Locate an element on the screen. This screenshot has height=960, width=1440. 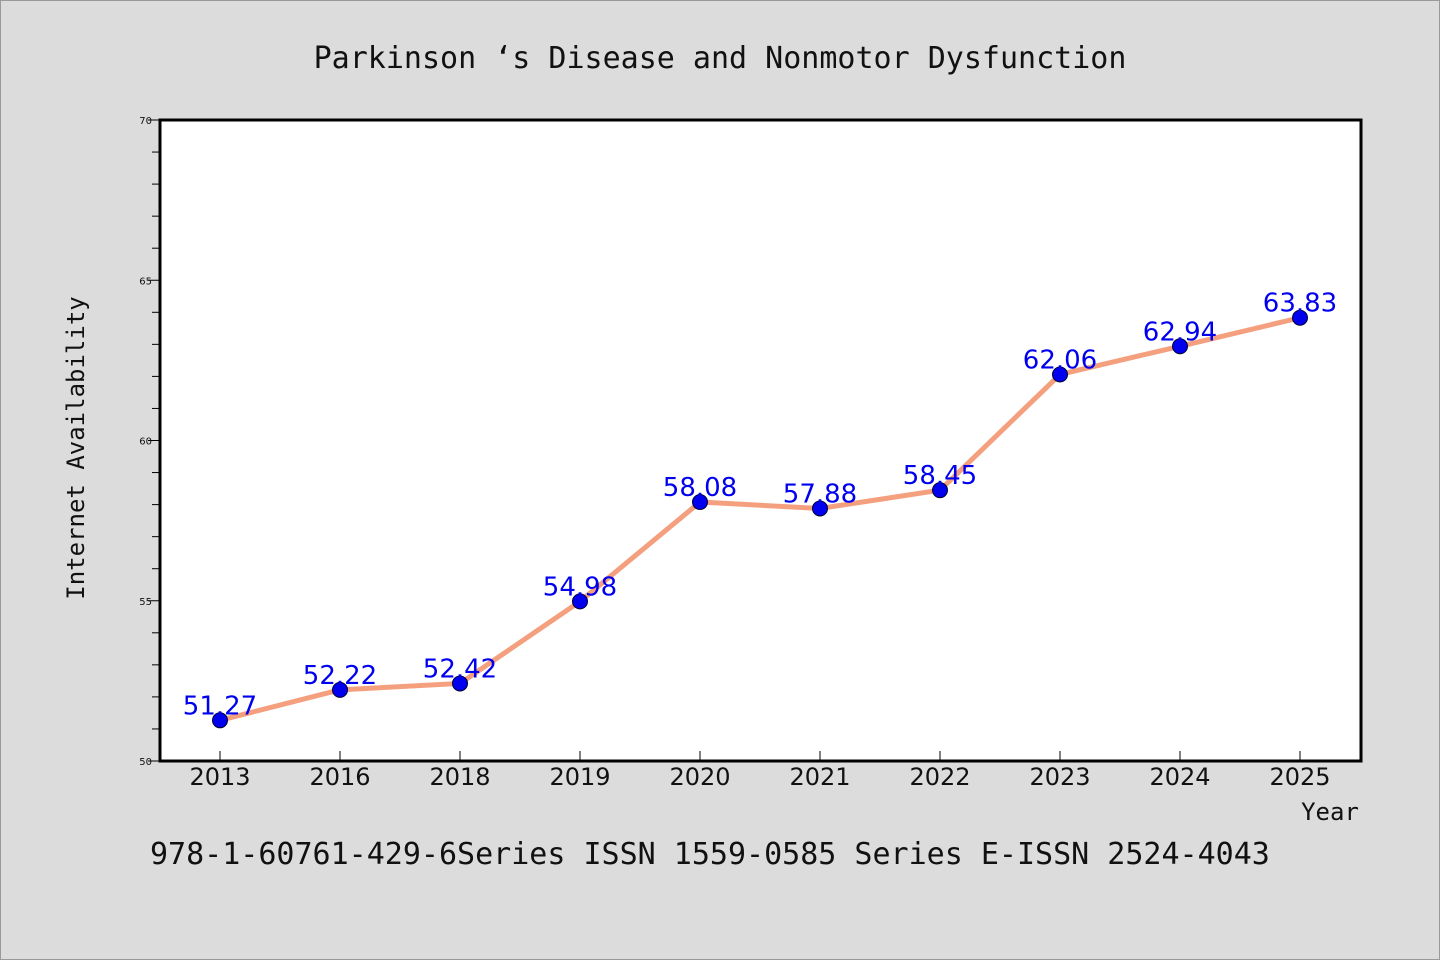
y-axis-ticks: 50 55 60 65 70 is located at coordinates (149, 442).